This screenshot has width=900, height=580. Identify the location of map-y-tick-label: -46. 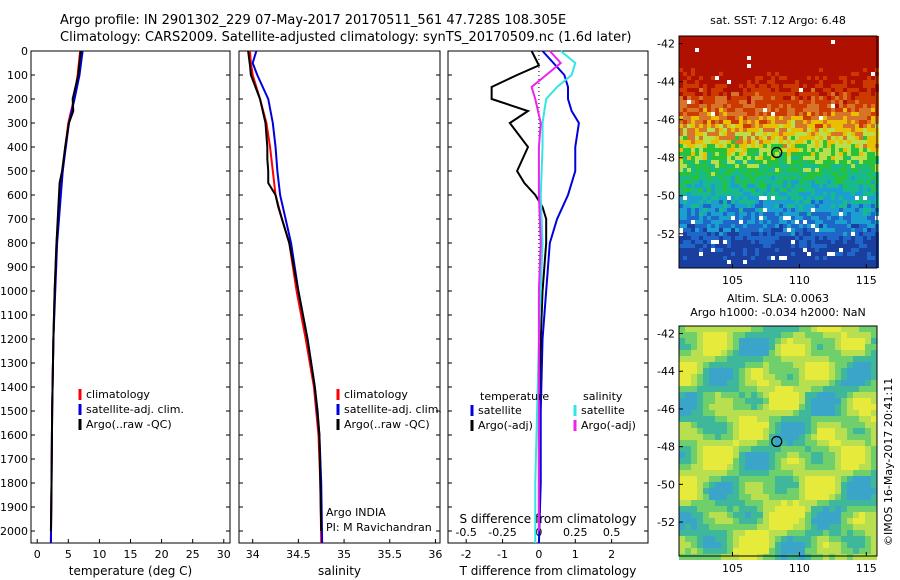
(666, 120).